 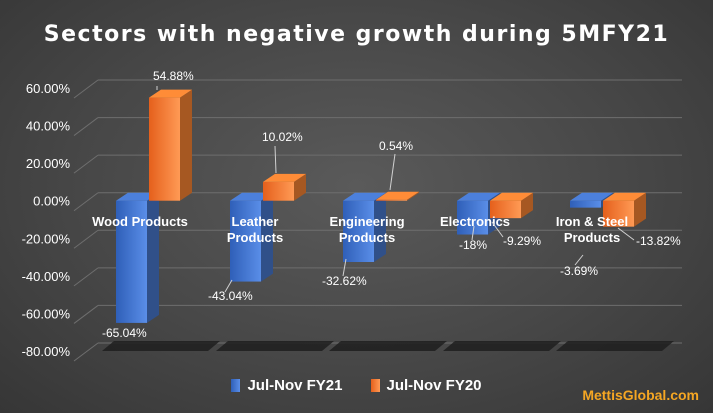 What do you see at coordinates (282, 137) in the screenshot?
I see `data-label-fy20: 10.02%` at bounding box center [282, 137].